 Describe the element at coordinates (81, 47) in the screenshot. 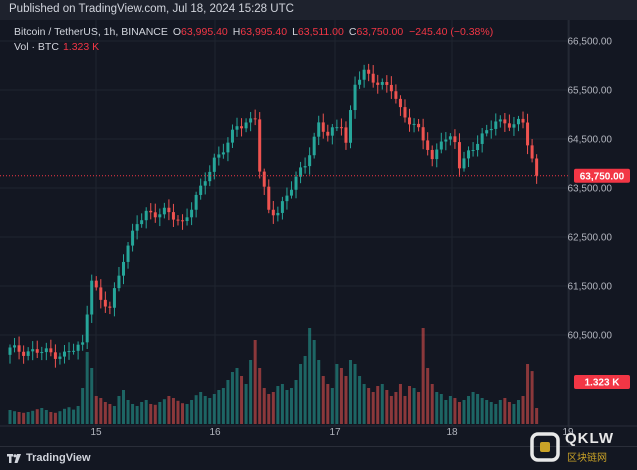

I see `volume-value: 1.323 K` at that location.